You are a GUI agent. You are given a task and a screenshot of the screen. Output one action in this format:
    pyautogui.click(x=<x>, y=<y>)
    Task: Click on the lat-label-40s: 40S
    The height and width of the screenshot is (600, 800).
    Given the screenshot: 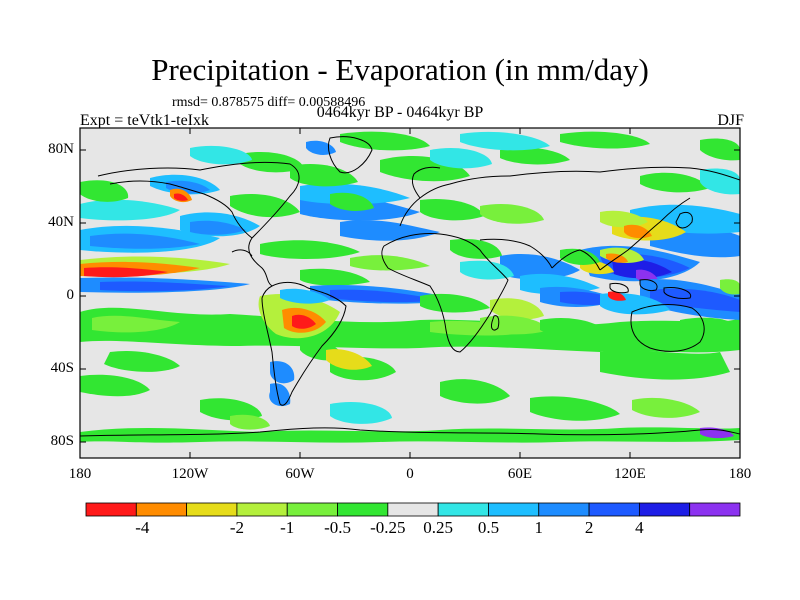 What is the action you would take?
    pyautogui.click(x=62, y=368)
    